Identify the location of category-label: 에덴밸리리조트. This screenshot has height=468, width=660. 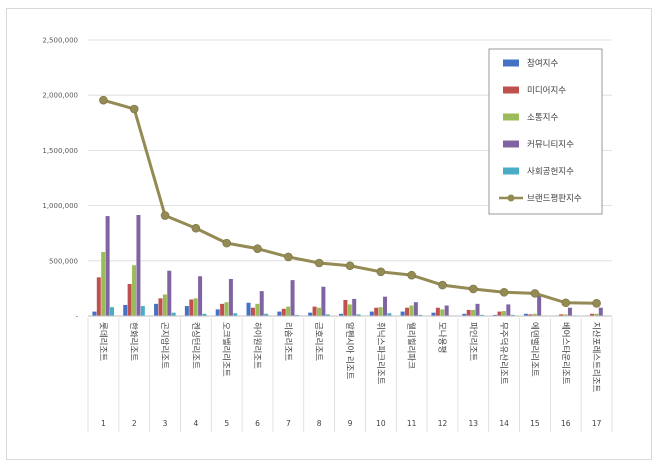
(534, 349).